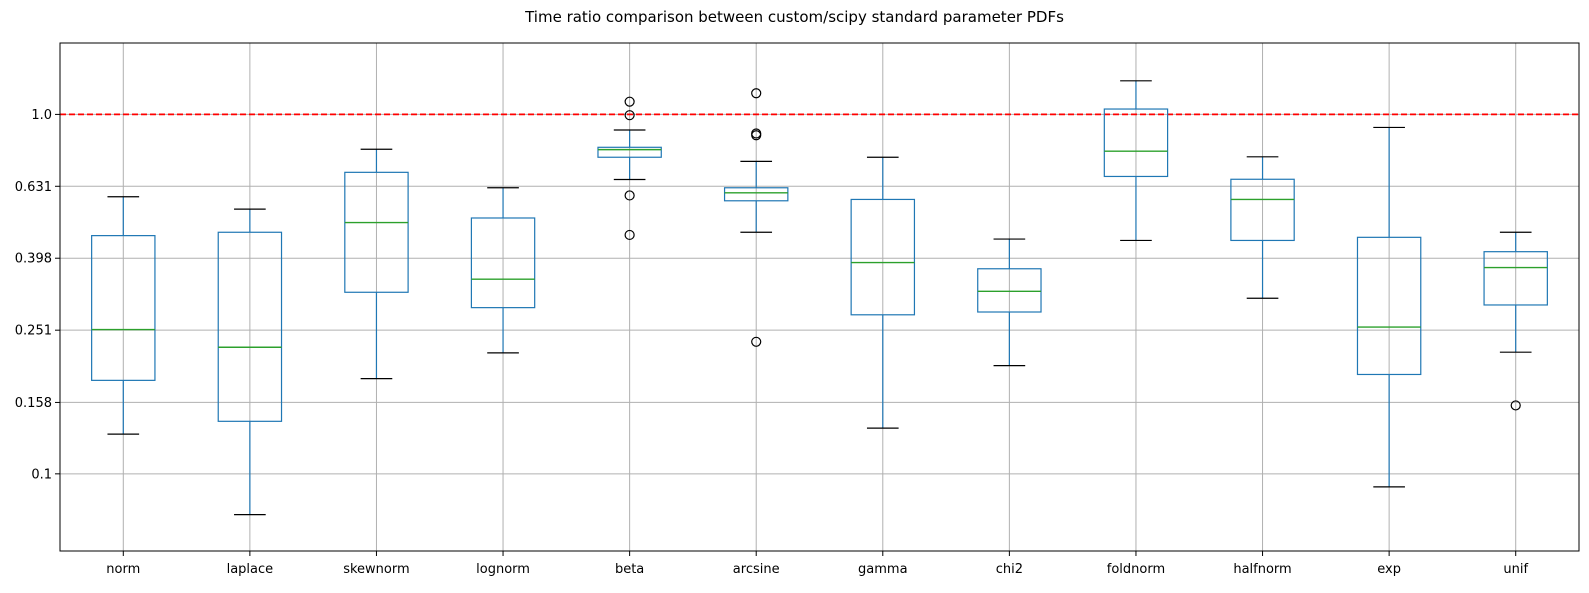 Image resolution: width=1589 pixels, height=593 pixels. Describe the element at coordinates (1389, 569) in the screenshot. I see `x-tick-label: exp` at that location.